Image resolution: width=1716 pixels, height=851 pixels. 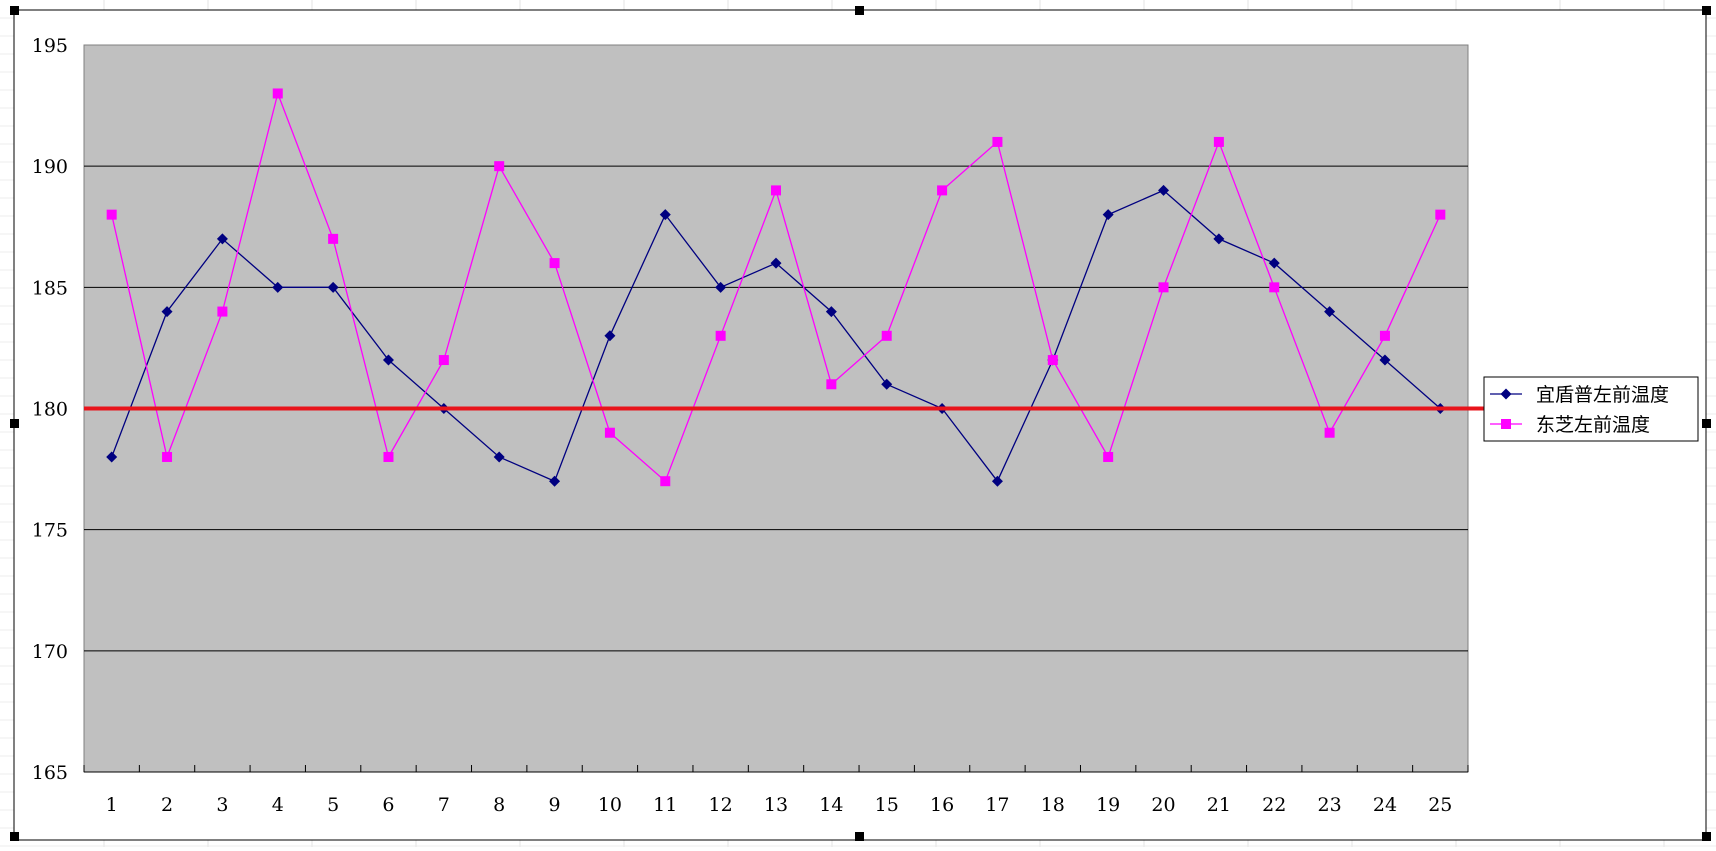 What do you see at coordinates (1602, 395) in the screenshot?
I see `legend-label: 宜盾普左前温度` at bounding box center [1602, 395].